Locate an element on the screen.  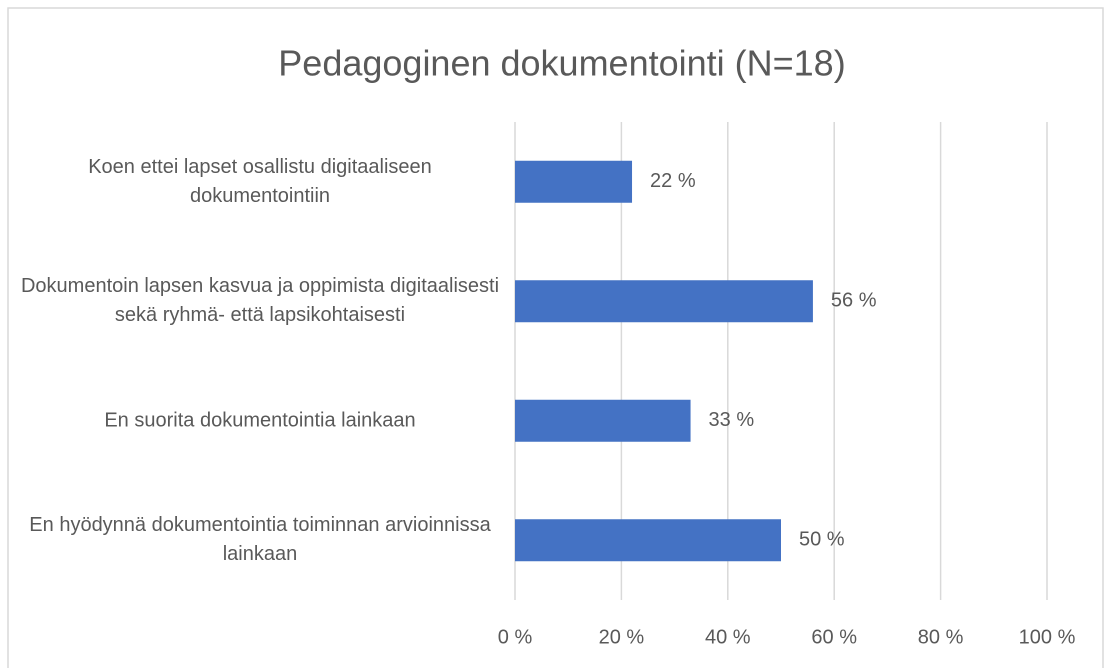
x-tick-label: 60 % is located at coordinates (834, 637).